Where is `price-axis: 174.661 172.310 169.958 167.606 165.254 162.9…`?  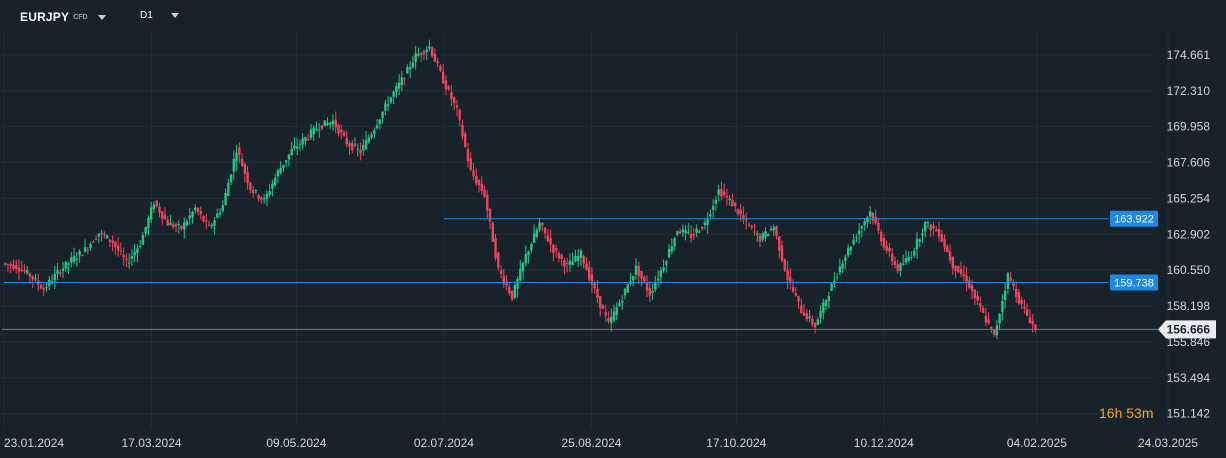
price-axis: 174.661 172.310 169.958 167.606 165.254 162.9… is located at coordinates (1189, 234).